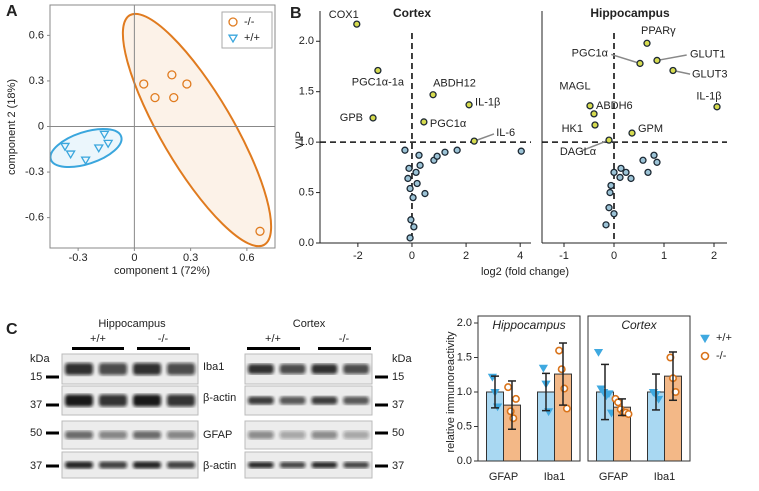 This screenshot has height=491, width=759. I want to click on y-tick-label: 0.5, so click(464, 426).